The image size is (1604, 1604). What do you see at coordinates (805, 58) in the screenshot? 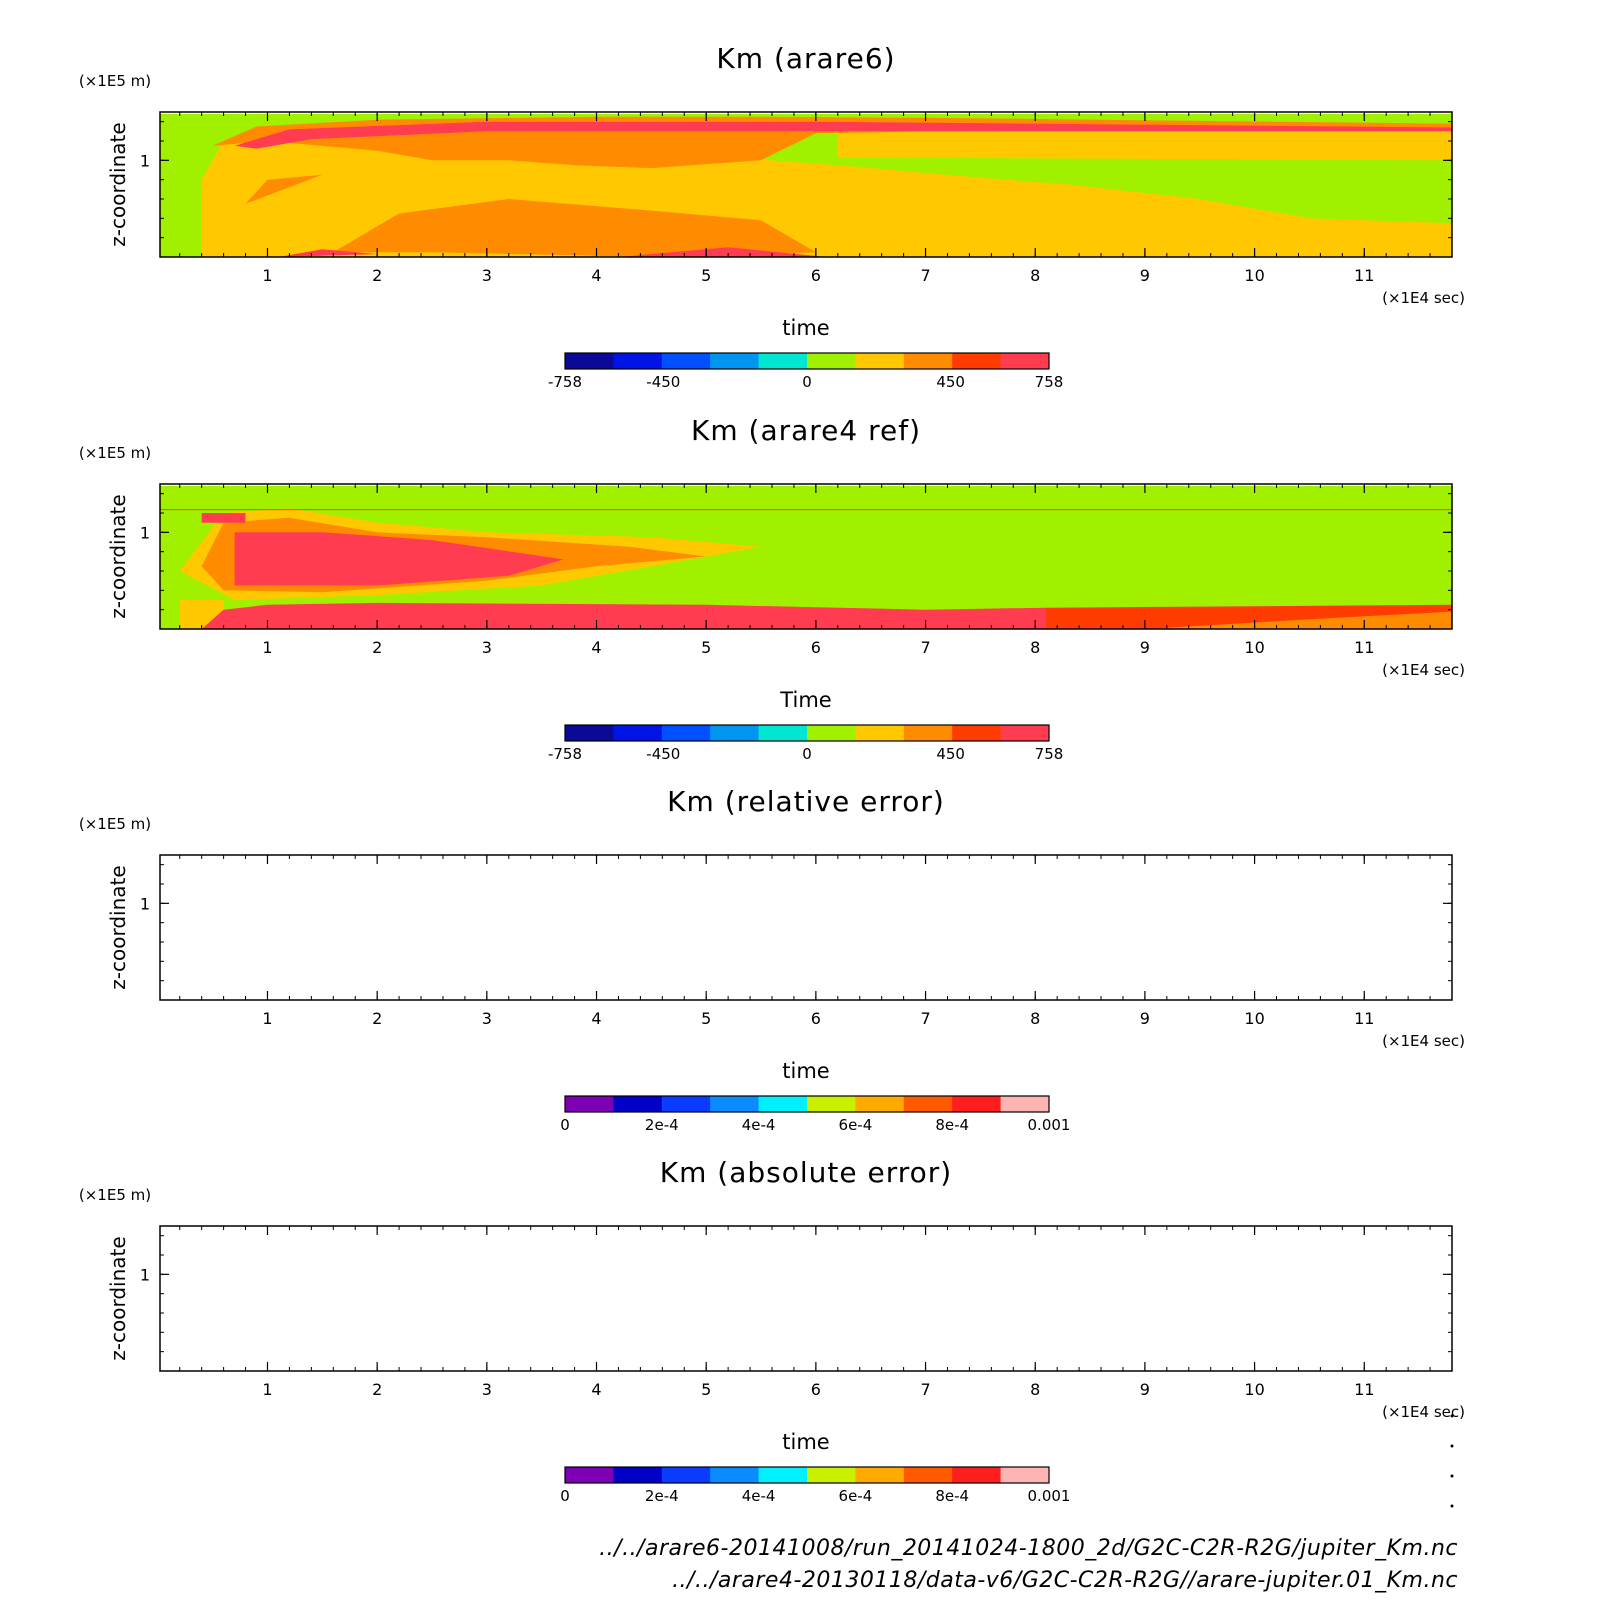
I see `chart-title: Km (arare6)` at bounding box center [805, 58].